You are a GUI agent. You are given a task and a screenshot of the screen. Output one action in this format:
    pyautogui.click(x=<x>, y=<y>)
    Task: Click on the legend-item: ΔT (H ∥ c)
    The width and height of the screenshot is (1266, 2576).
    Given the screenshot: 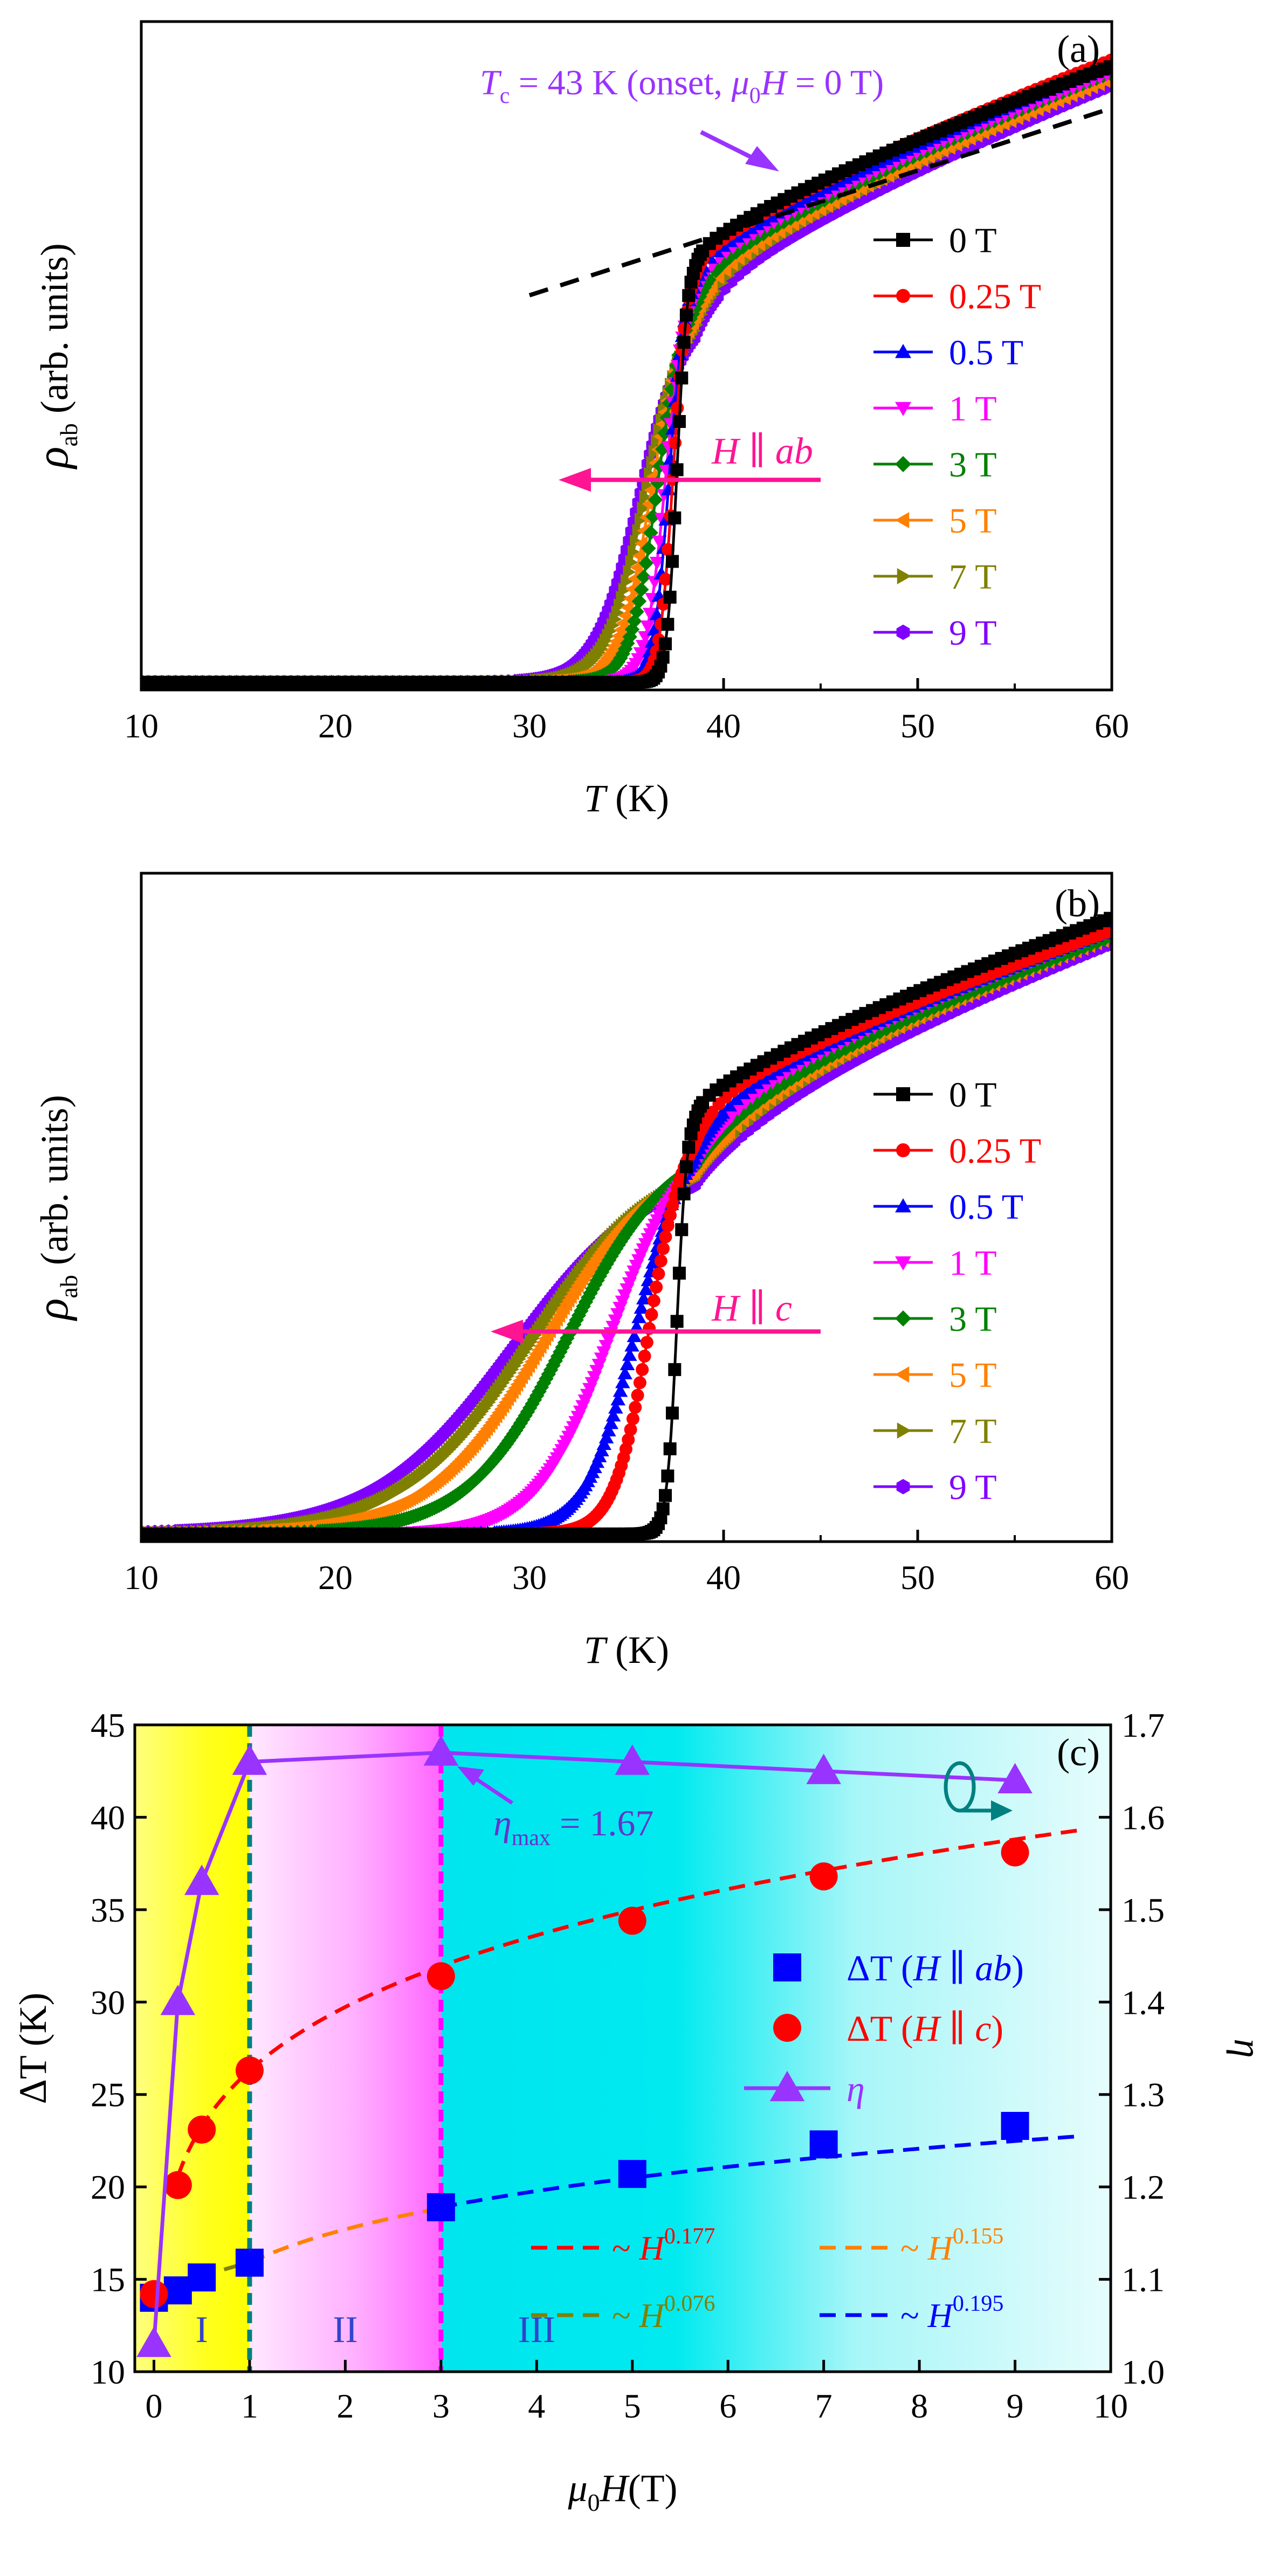 What is the action you would take?
    pyautogui.click(x=888, y=2028)
    